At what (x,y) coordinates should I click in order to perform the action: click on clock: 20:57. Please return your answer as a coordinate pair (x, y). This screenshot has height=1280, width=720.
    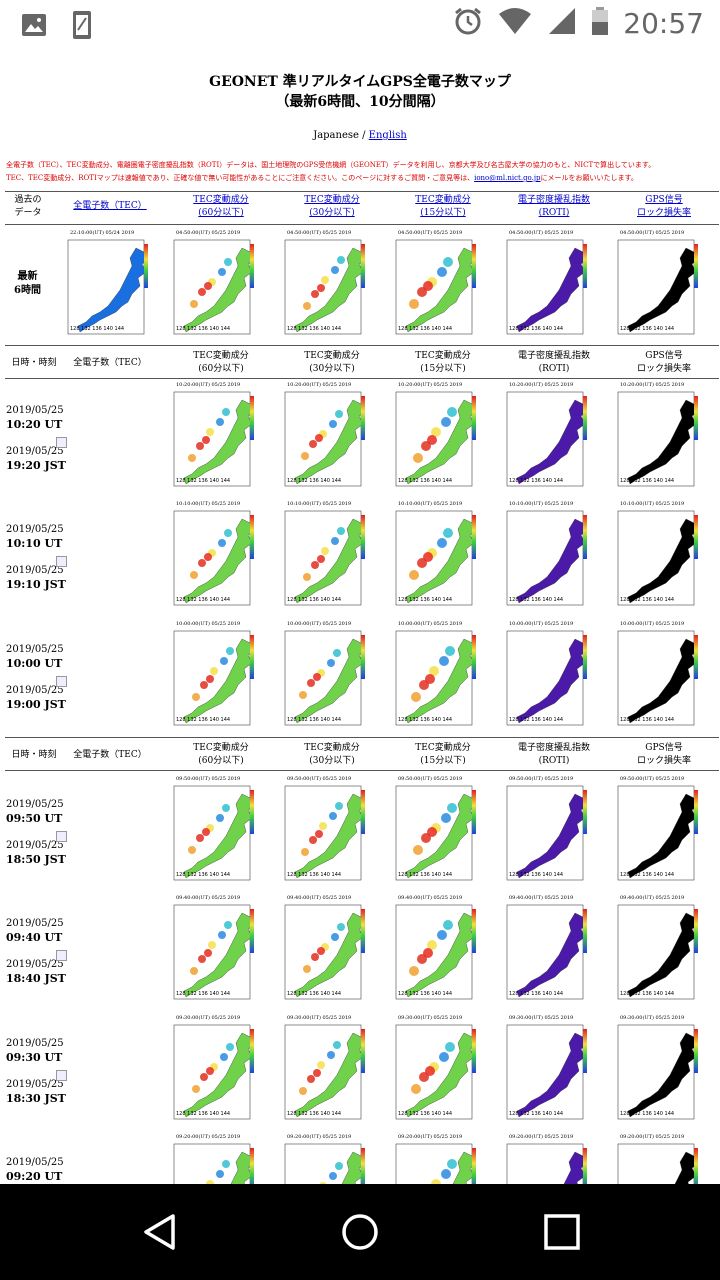
    Looking at the image, I should click on (663, 23).